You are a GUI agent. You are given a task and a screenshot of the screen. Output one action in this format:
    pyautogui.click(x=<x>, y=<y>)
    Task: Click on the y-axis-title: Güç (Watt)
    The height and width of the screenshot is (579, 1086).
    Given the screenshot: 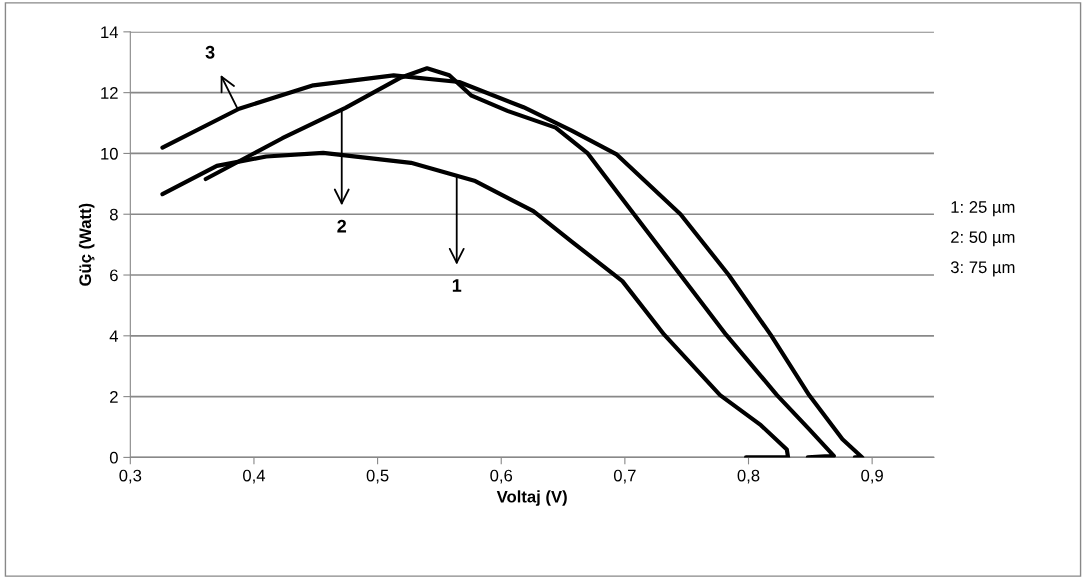 What is the action you would take?
    pyautogui.click(x=86, y=244)
    